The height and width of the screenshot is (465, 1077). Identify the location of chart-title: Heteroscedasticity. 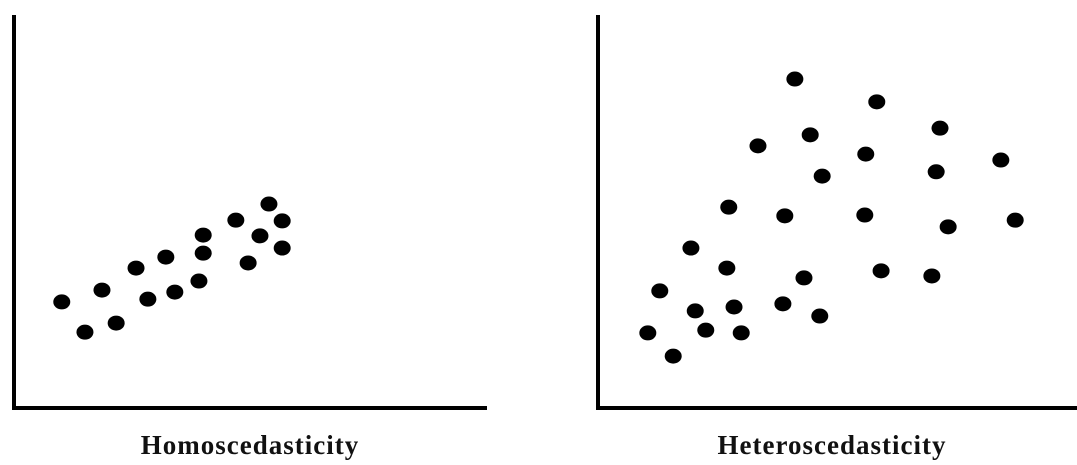
(832, 445).